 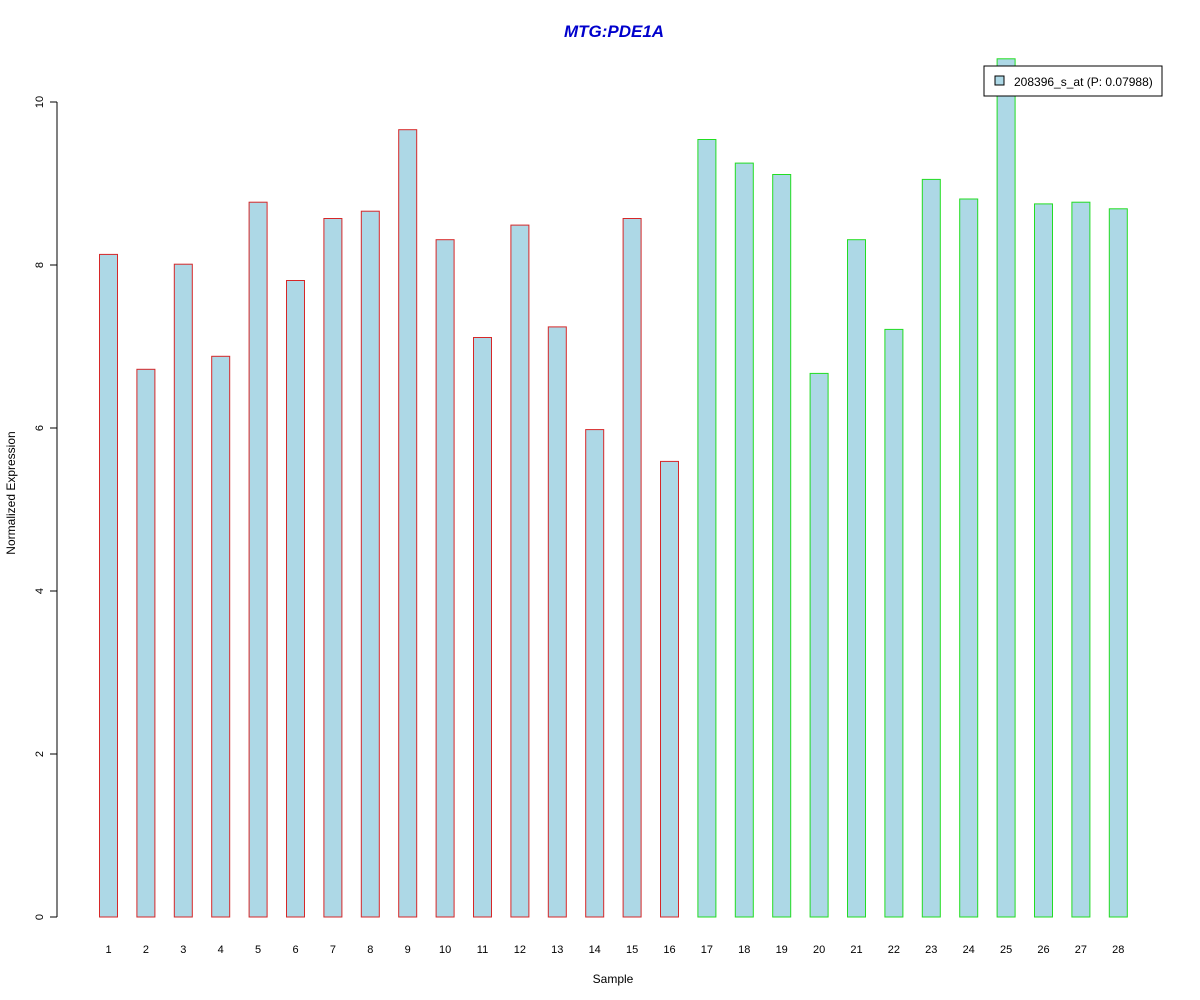 I want to click on x-tick-label: 4, so click(x=221, y=950).